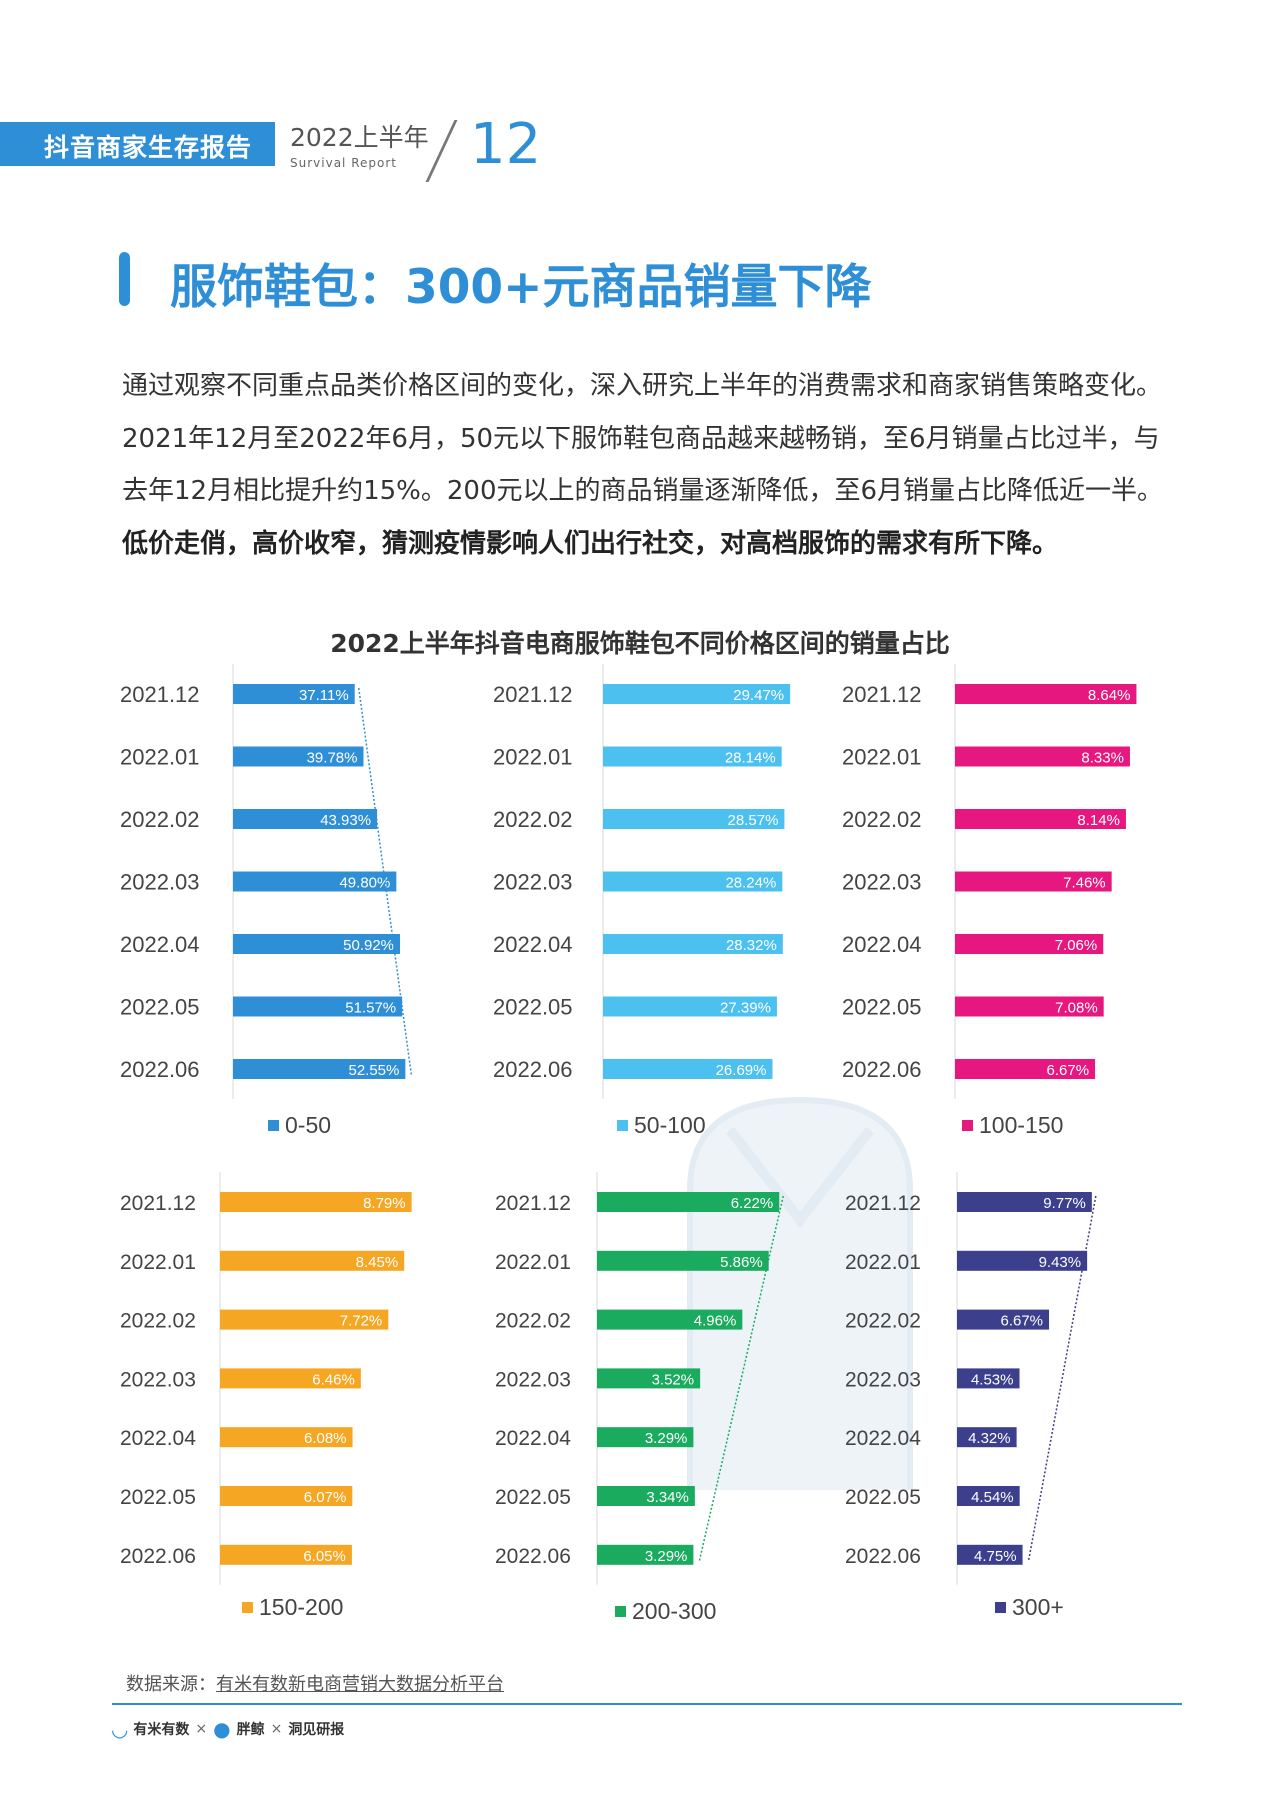 This screenshot has width=1280, height=1802. What do you see at coordinates (753, 820) in the screenshot?
I see `data-label: 28.57%` at bounding box center [753, 820].